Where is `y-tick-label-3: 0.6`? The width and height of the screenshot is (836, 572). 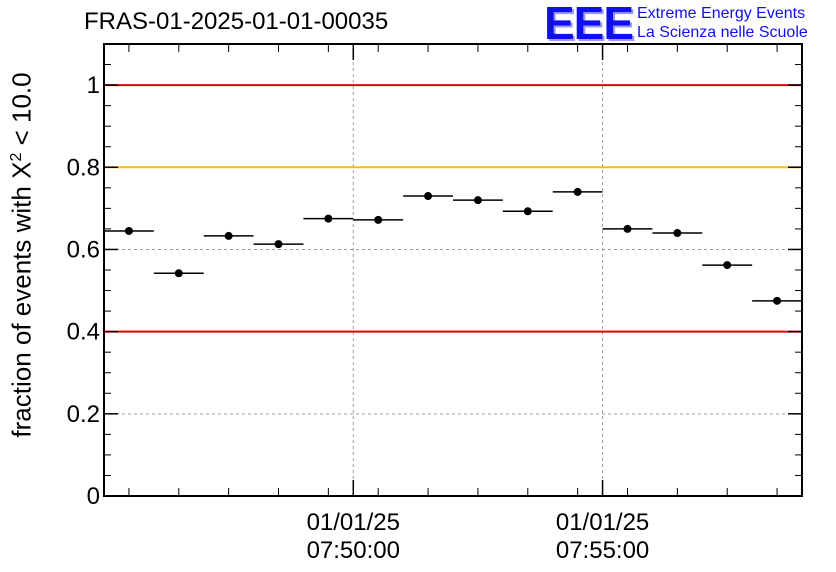
y-tick-label-3: 0.6 is located at coordinates (83, 249).